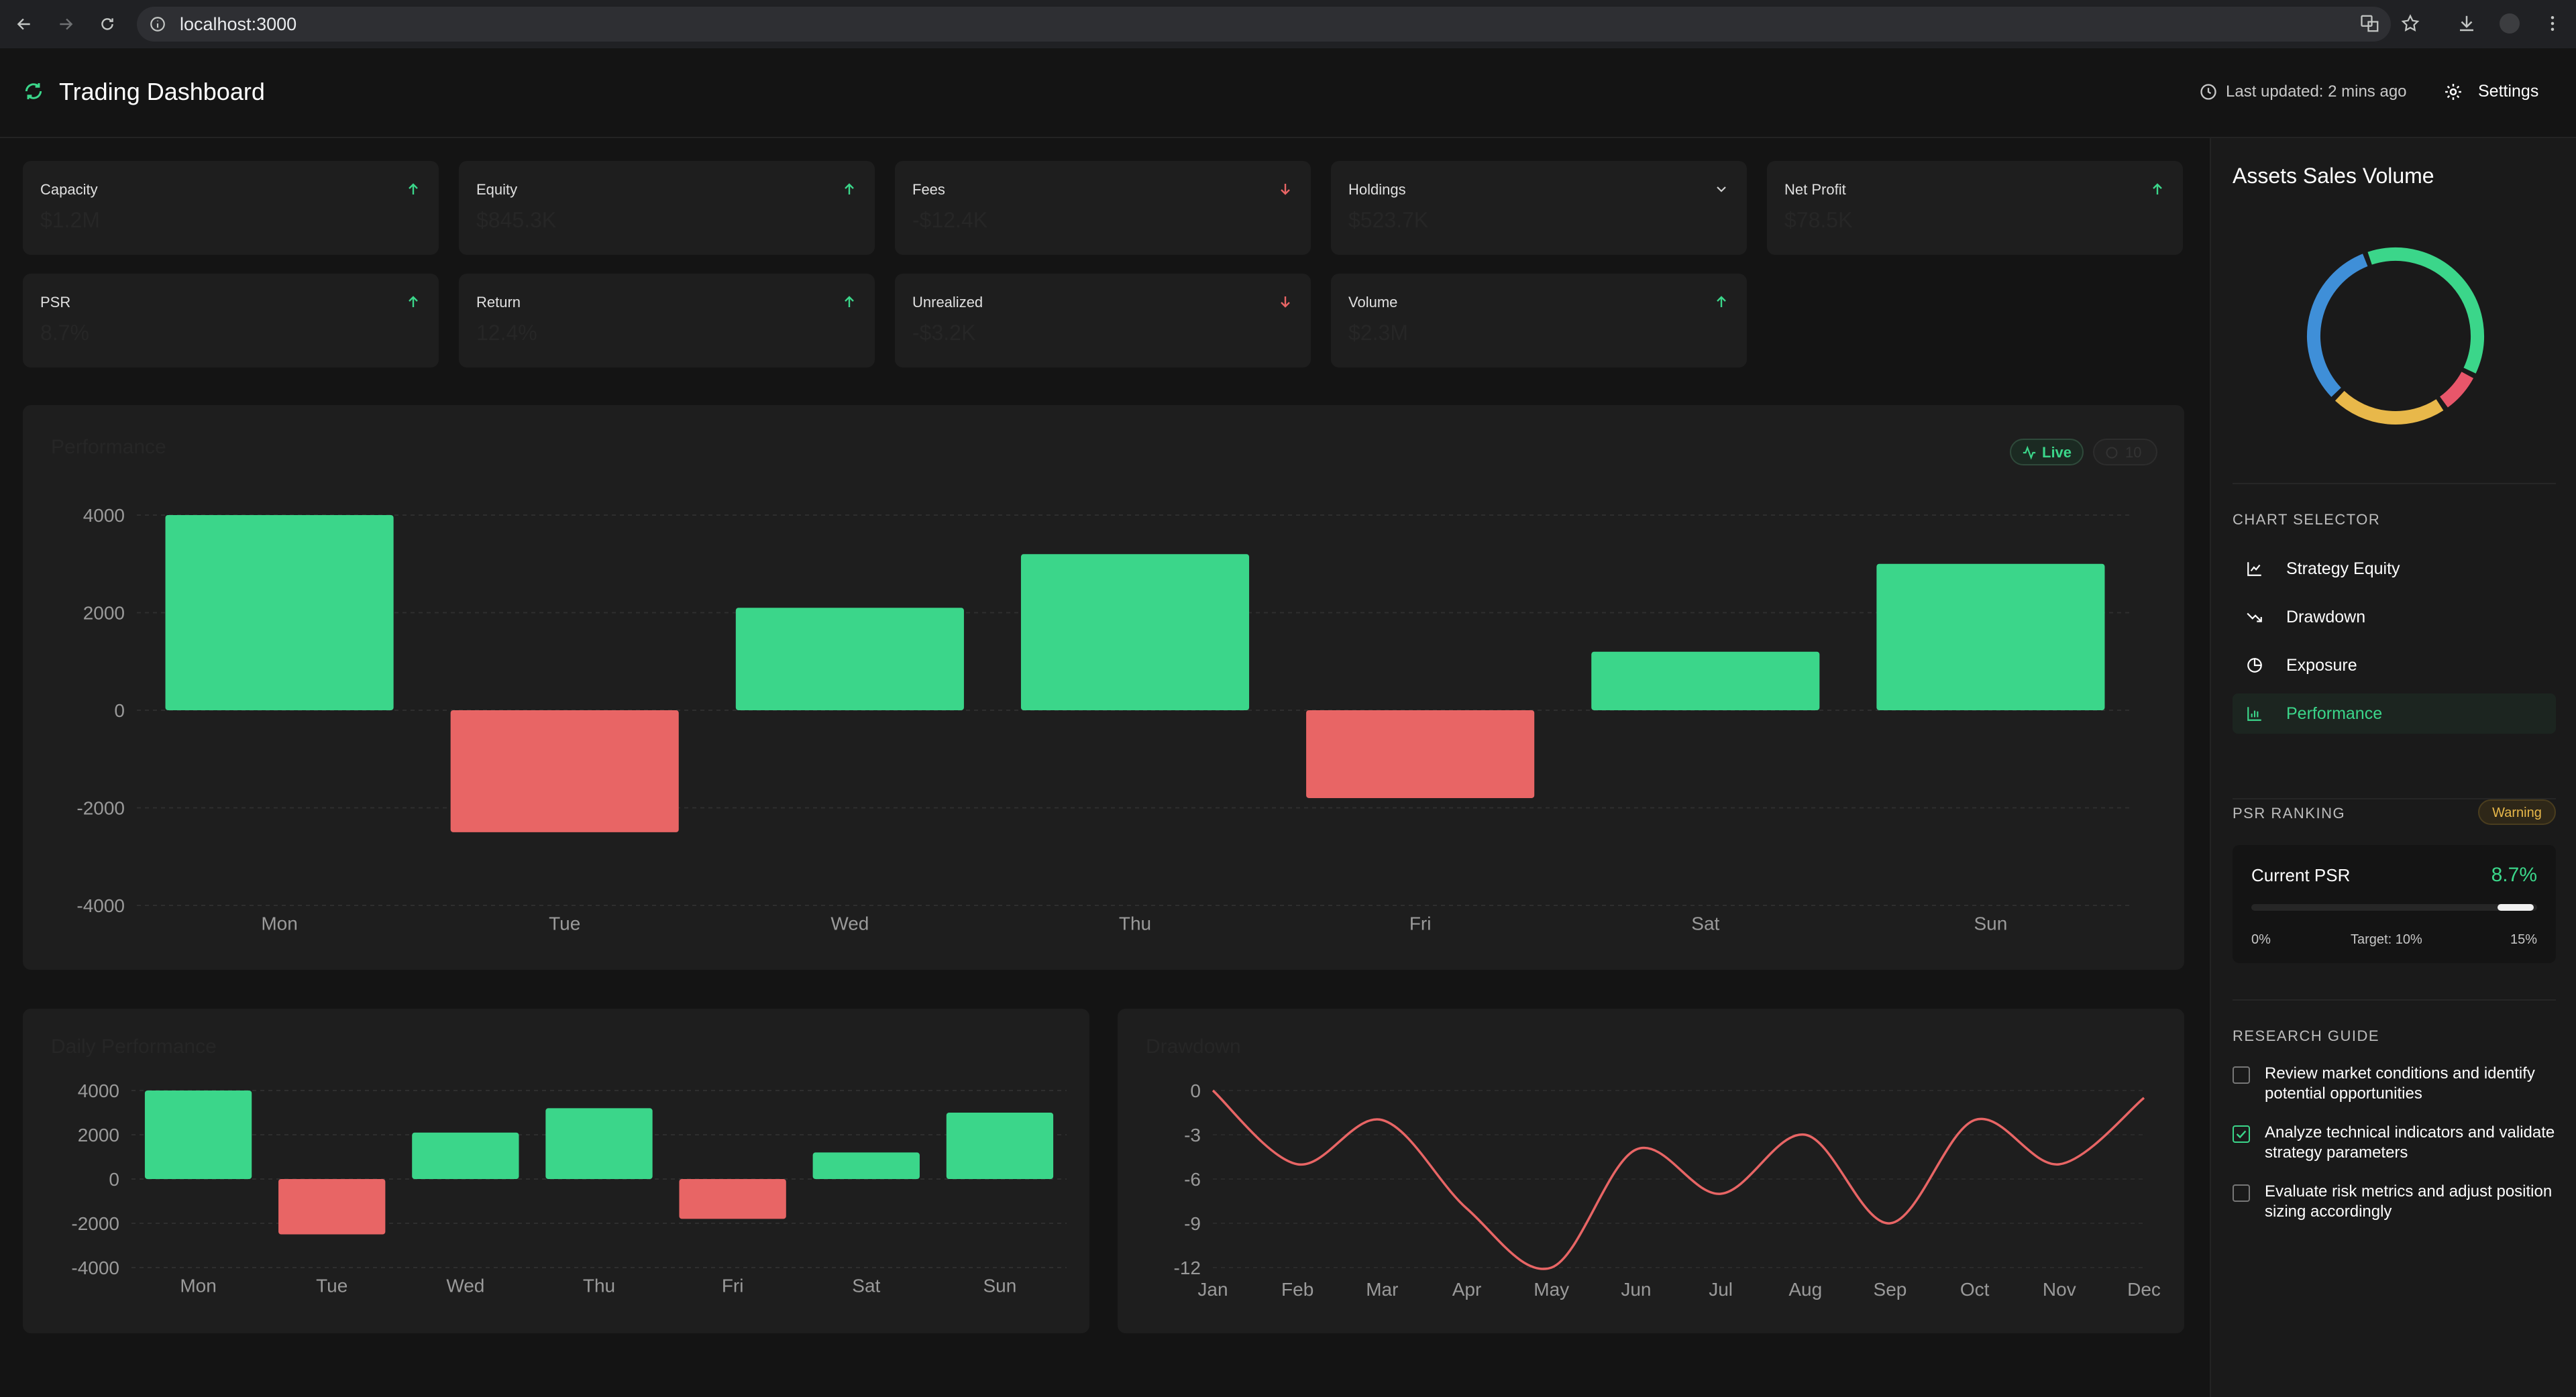 This screenshot has width=2576, height=1397. I want to click on stat-label: PSR, so click(55, 302).